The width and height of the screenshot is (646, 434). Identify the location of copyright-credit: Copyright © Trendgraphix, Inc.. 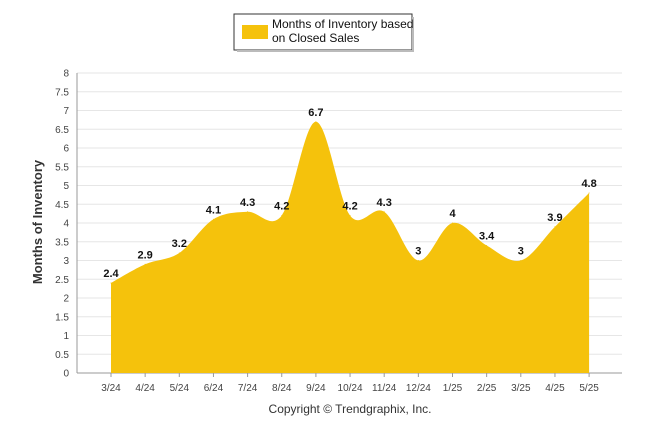
(350, 409).